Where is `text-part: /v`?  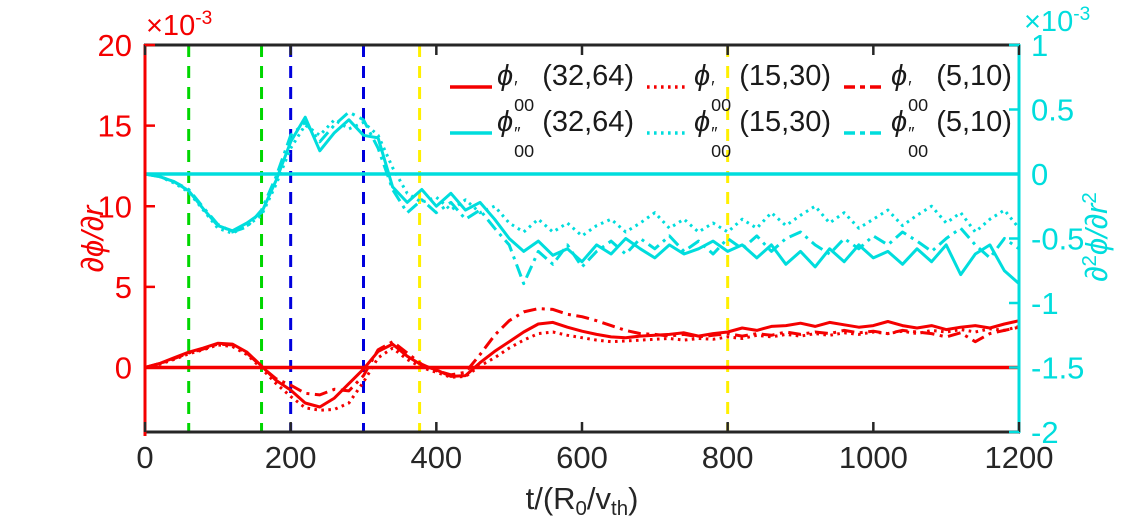
text-part: /v is located at coordinates (599, 498).